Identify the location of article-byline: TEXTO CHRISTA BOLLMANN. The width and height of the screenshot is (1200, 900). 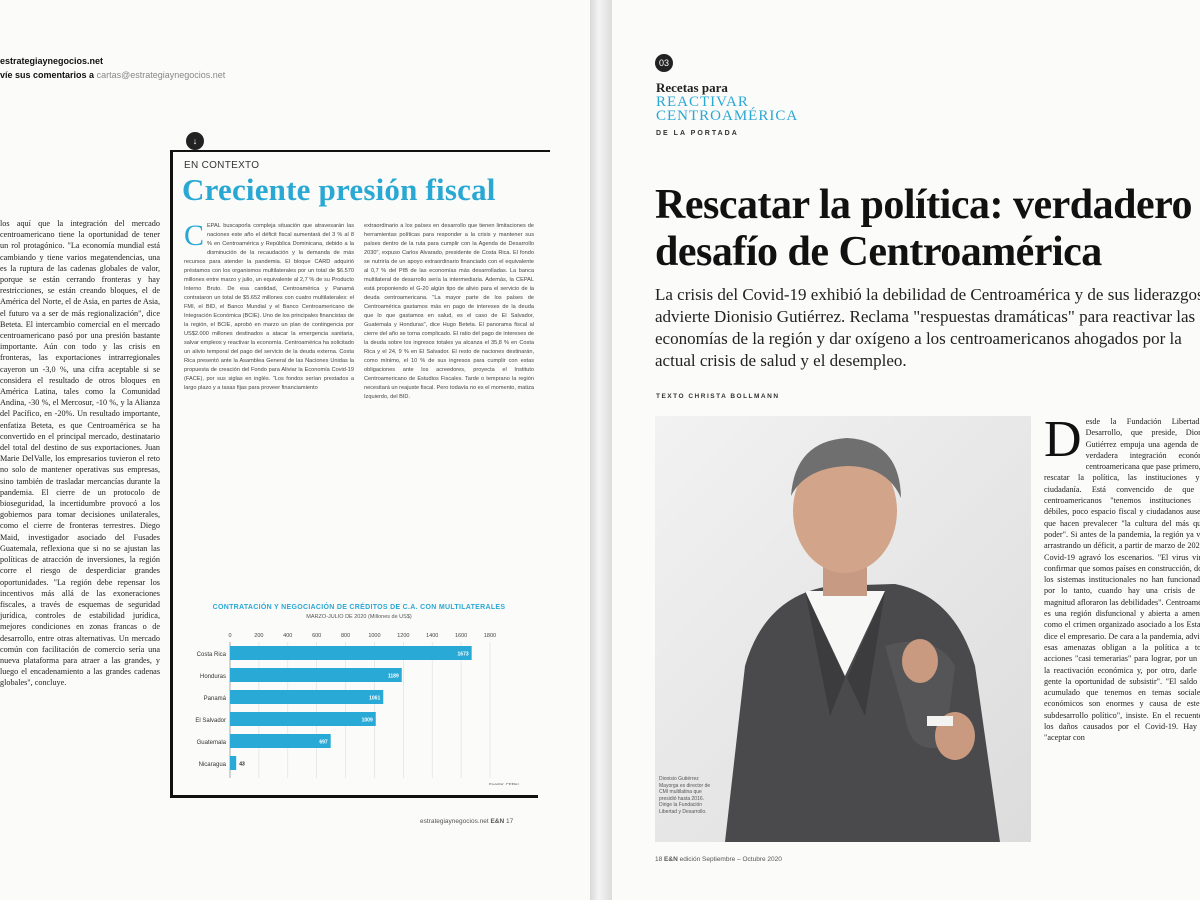
(718, 396).